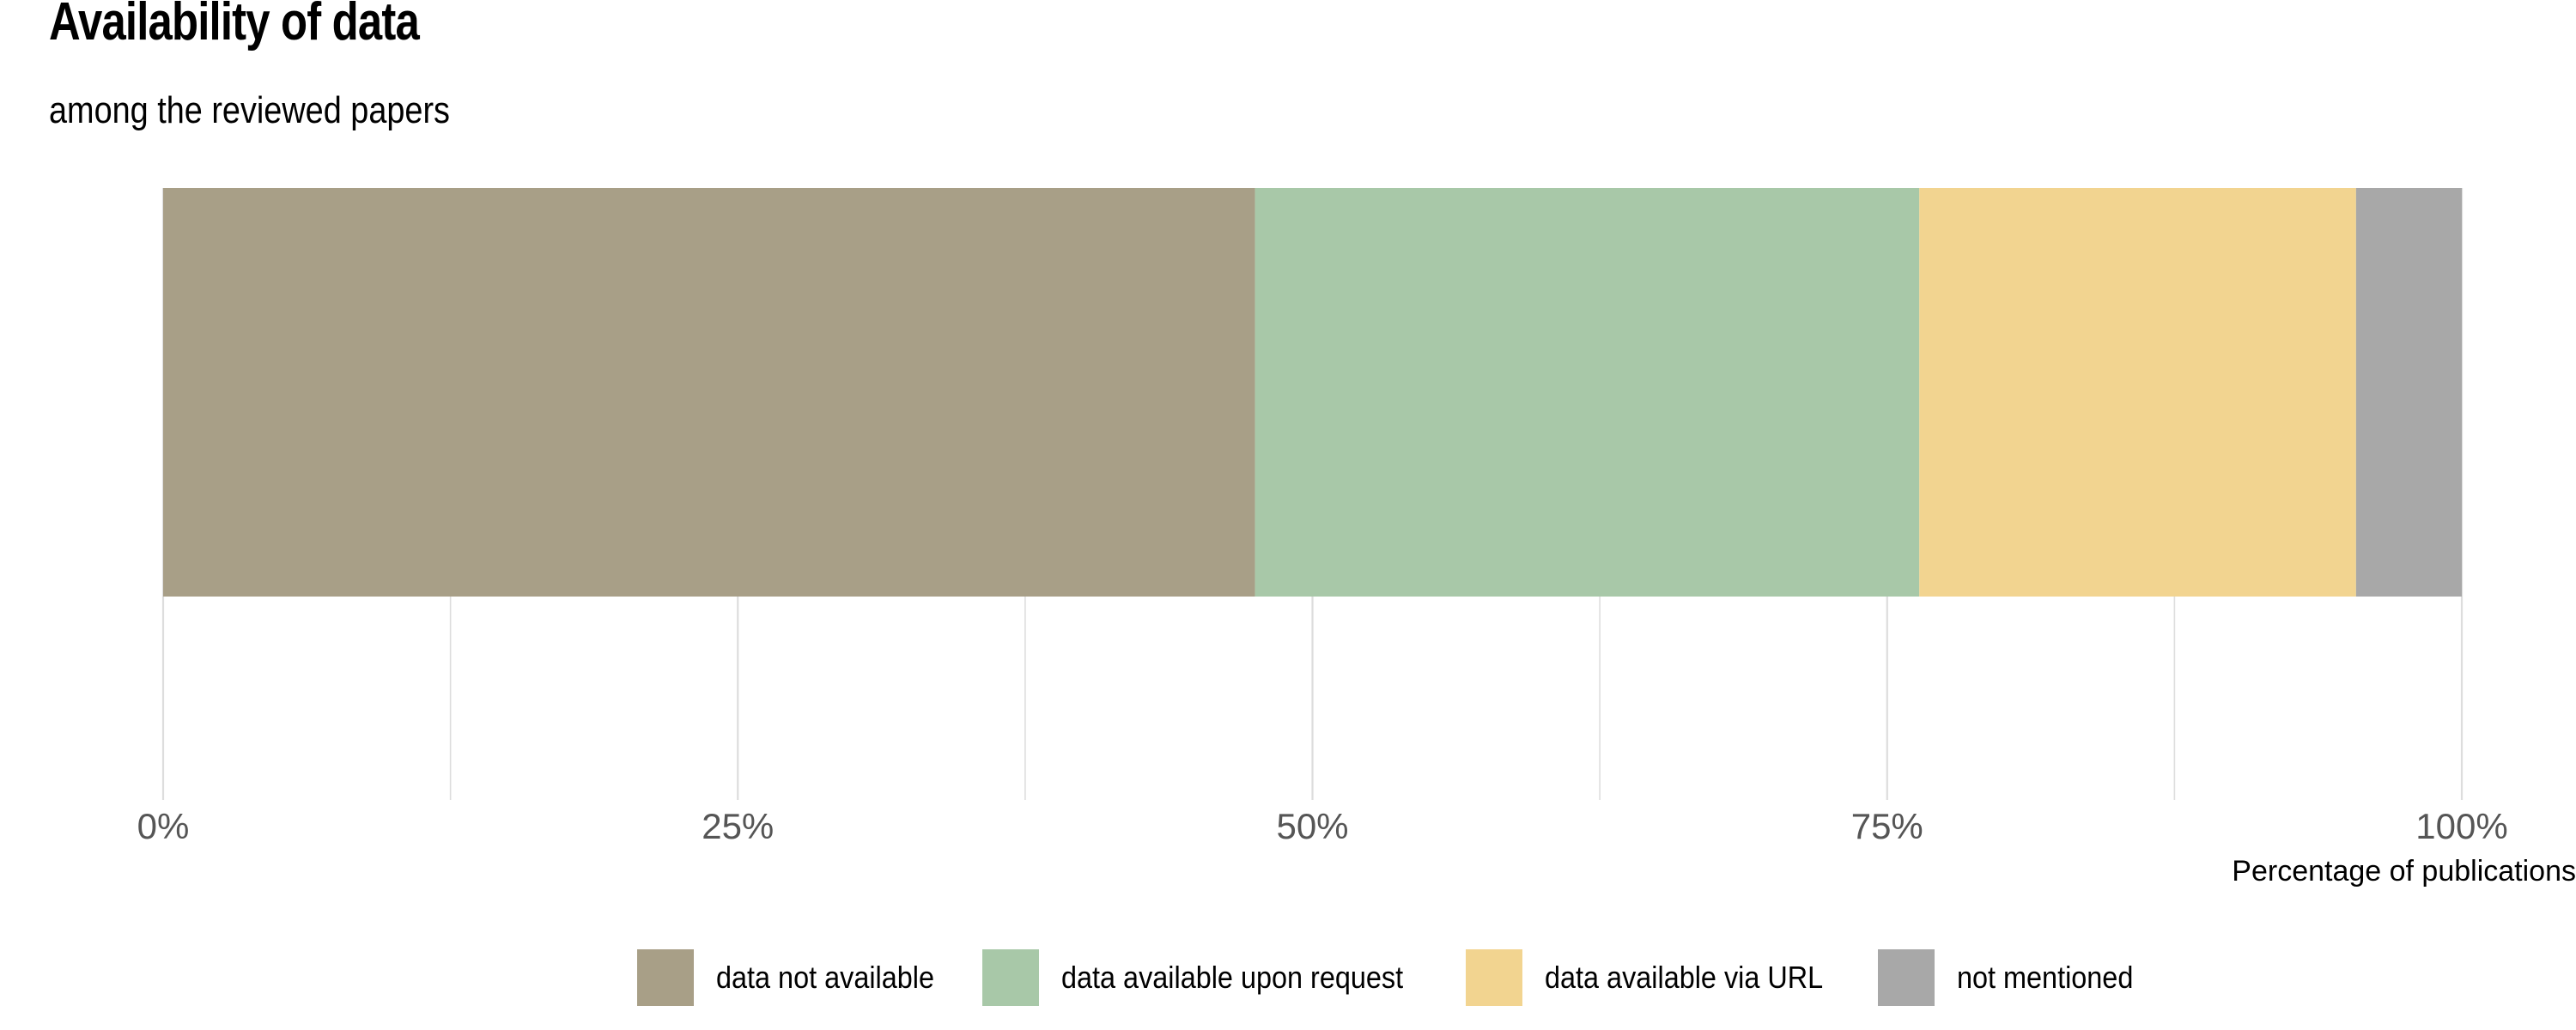 The width and height of the screenshot is (2576, 1030). Describe the element at coordinates (1312, 826) in the screenshot. I see `x-tick-label: 50%` at that location.